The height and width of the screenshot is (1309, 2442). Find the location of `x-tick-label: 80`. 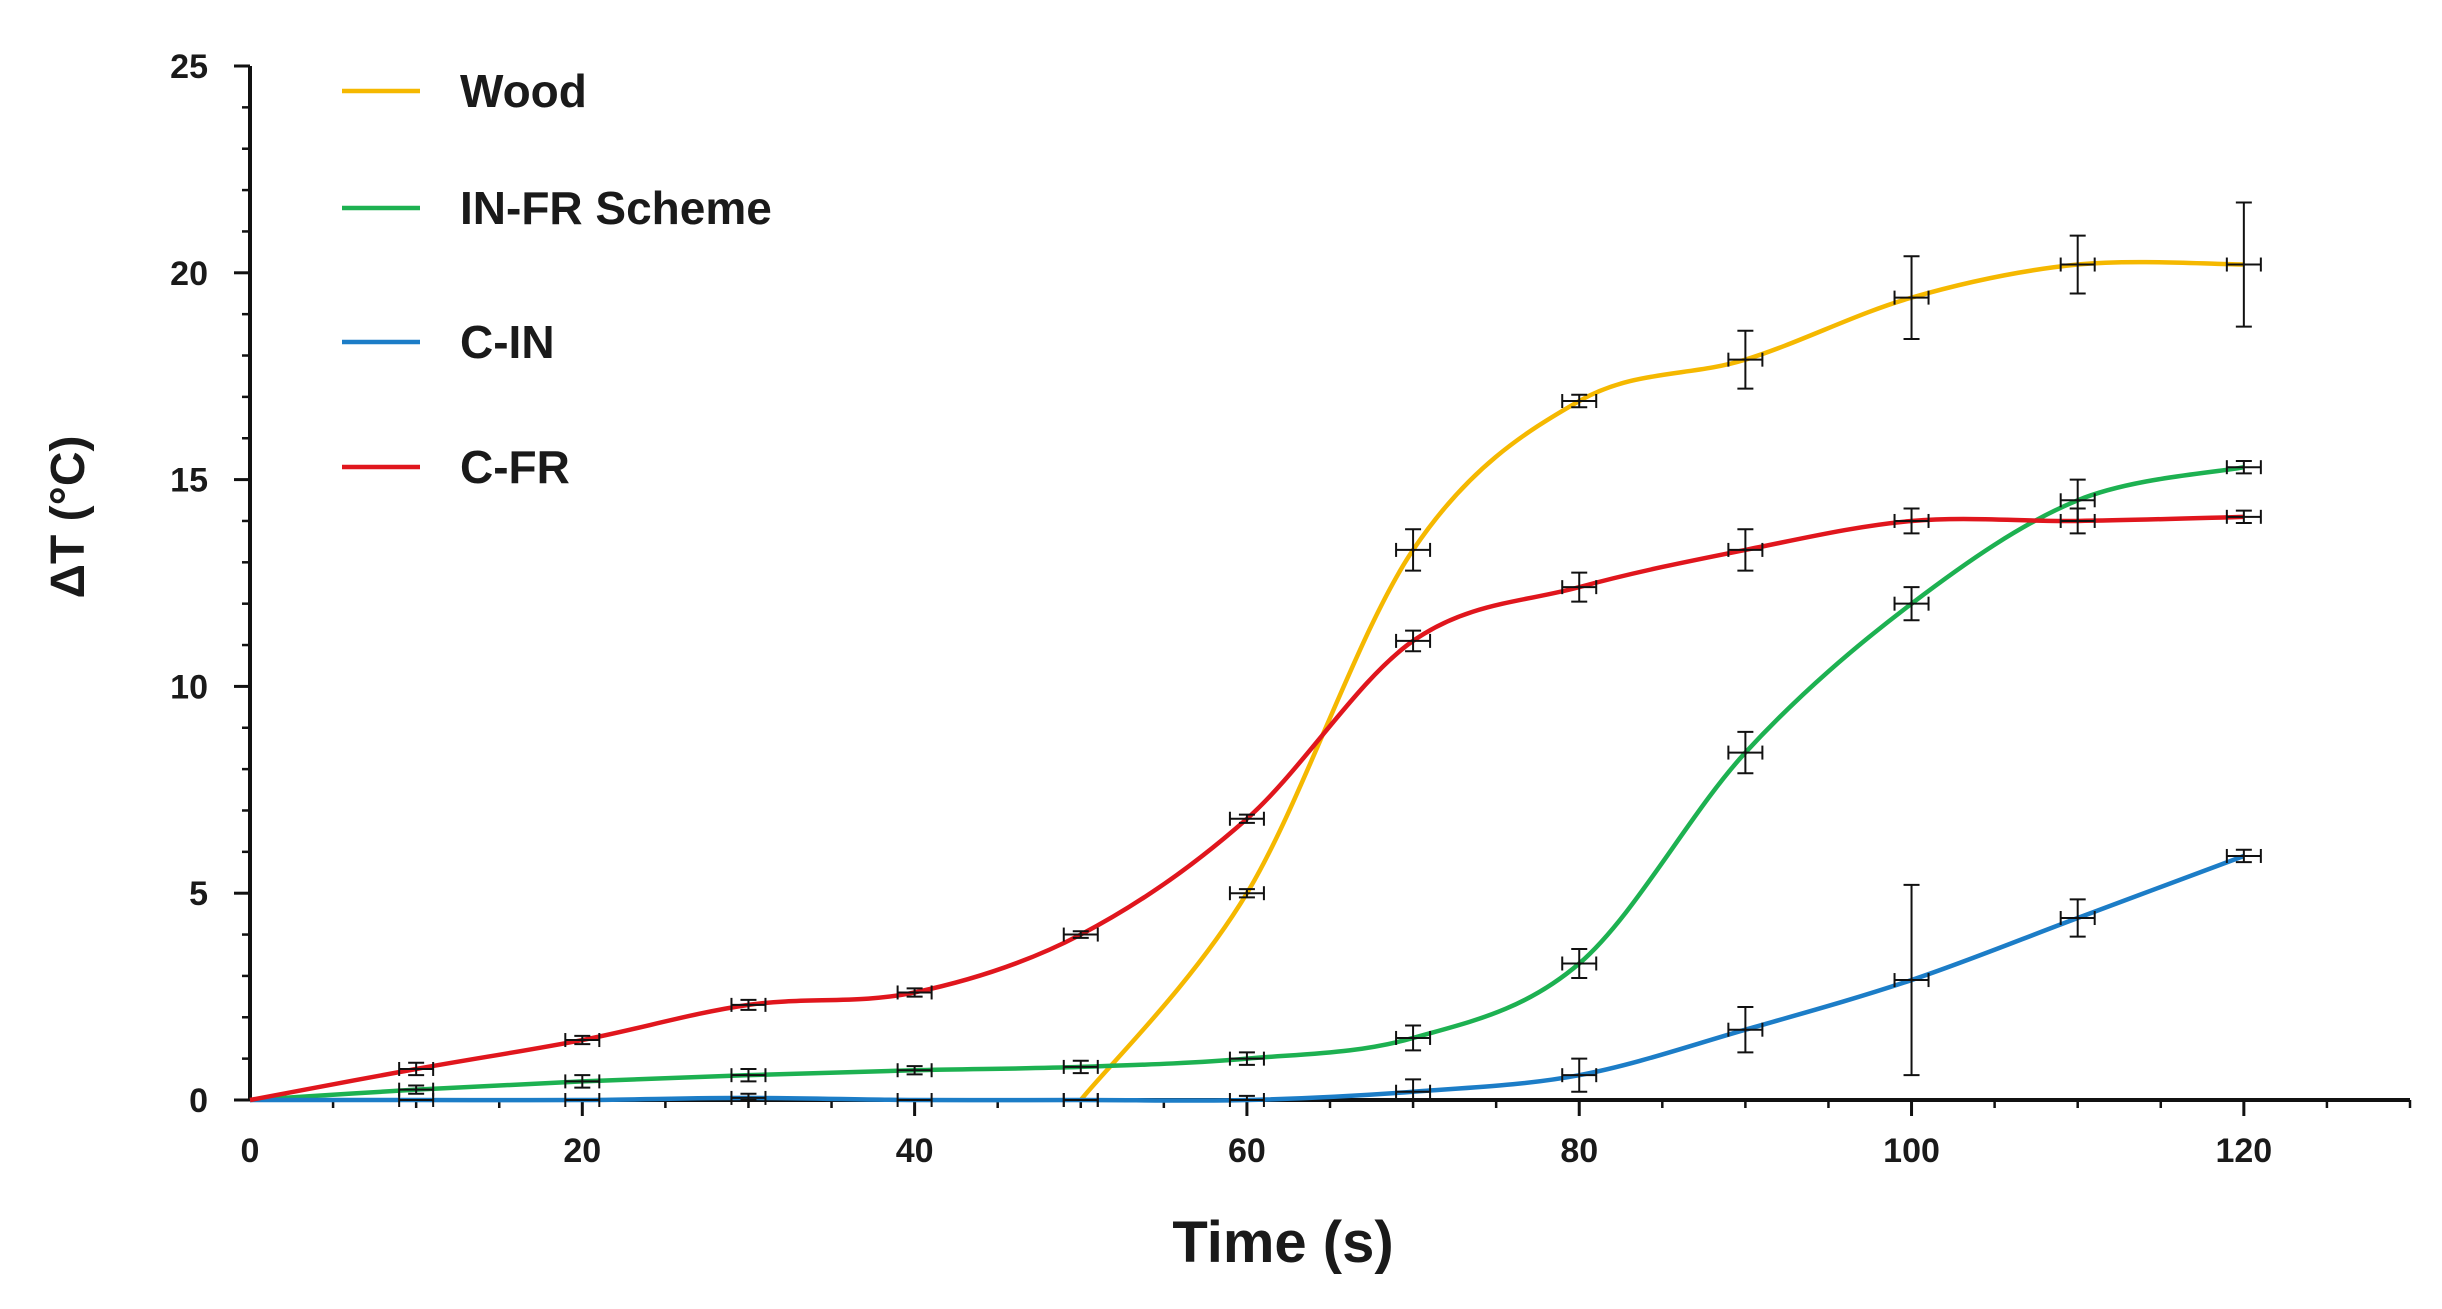

x-tick-label: 80 is located at coordinates (1579, 1151).